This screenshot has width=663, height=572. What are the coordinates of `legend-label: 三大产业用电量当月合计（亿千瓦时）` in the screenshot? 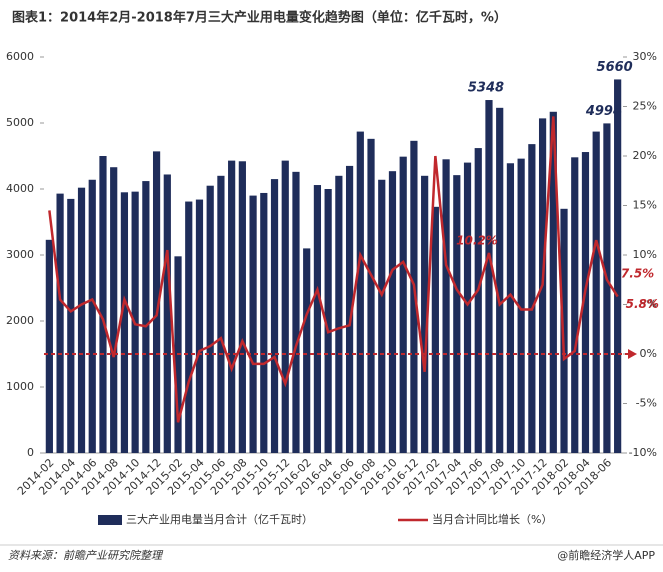 It's located at (219, 519).